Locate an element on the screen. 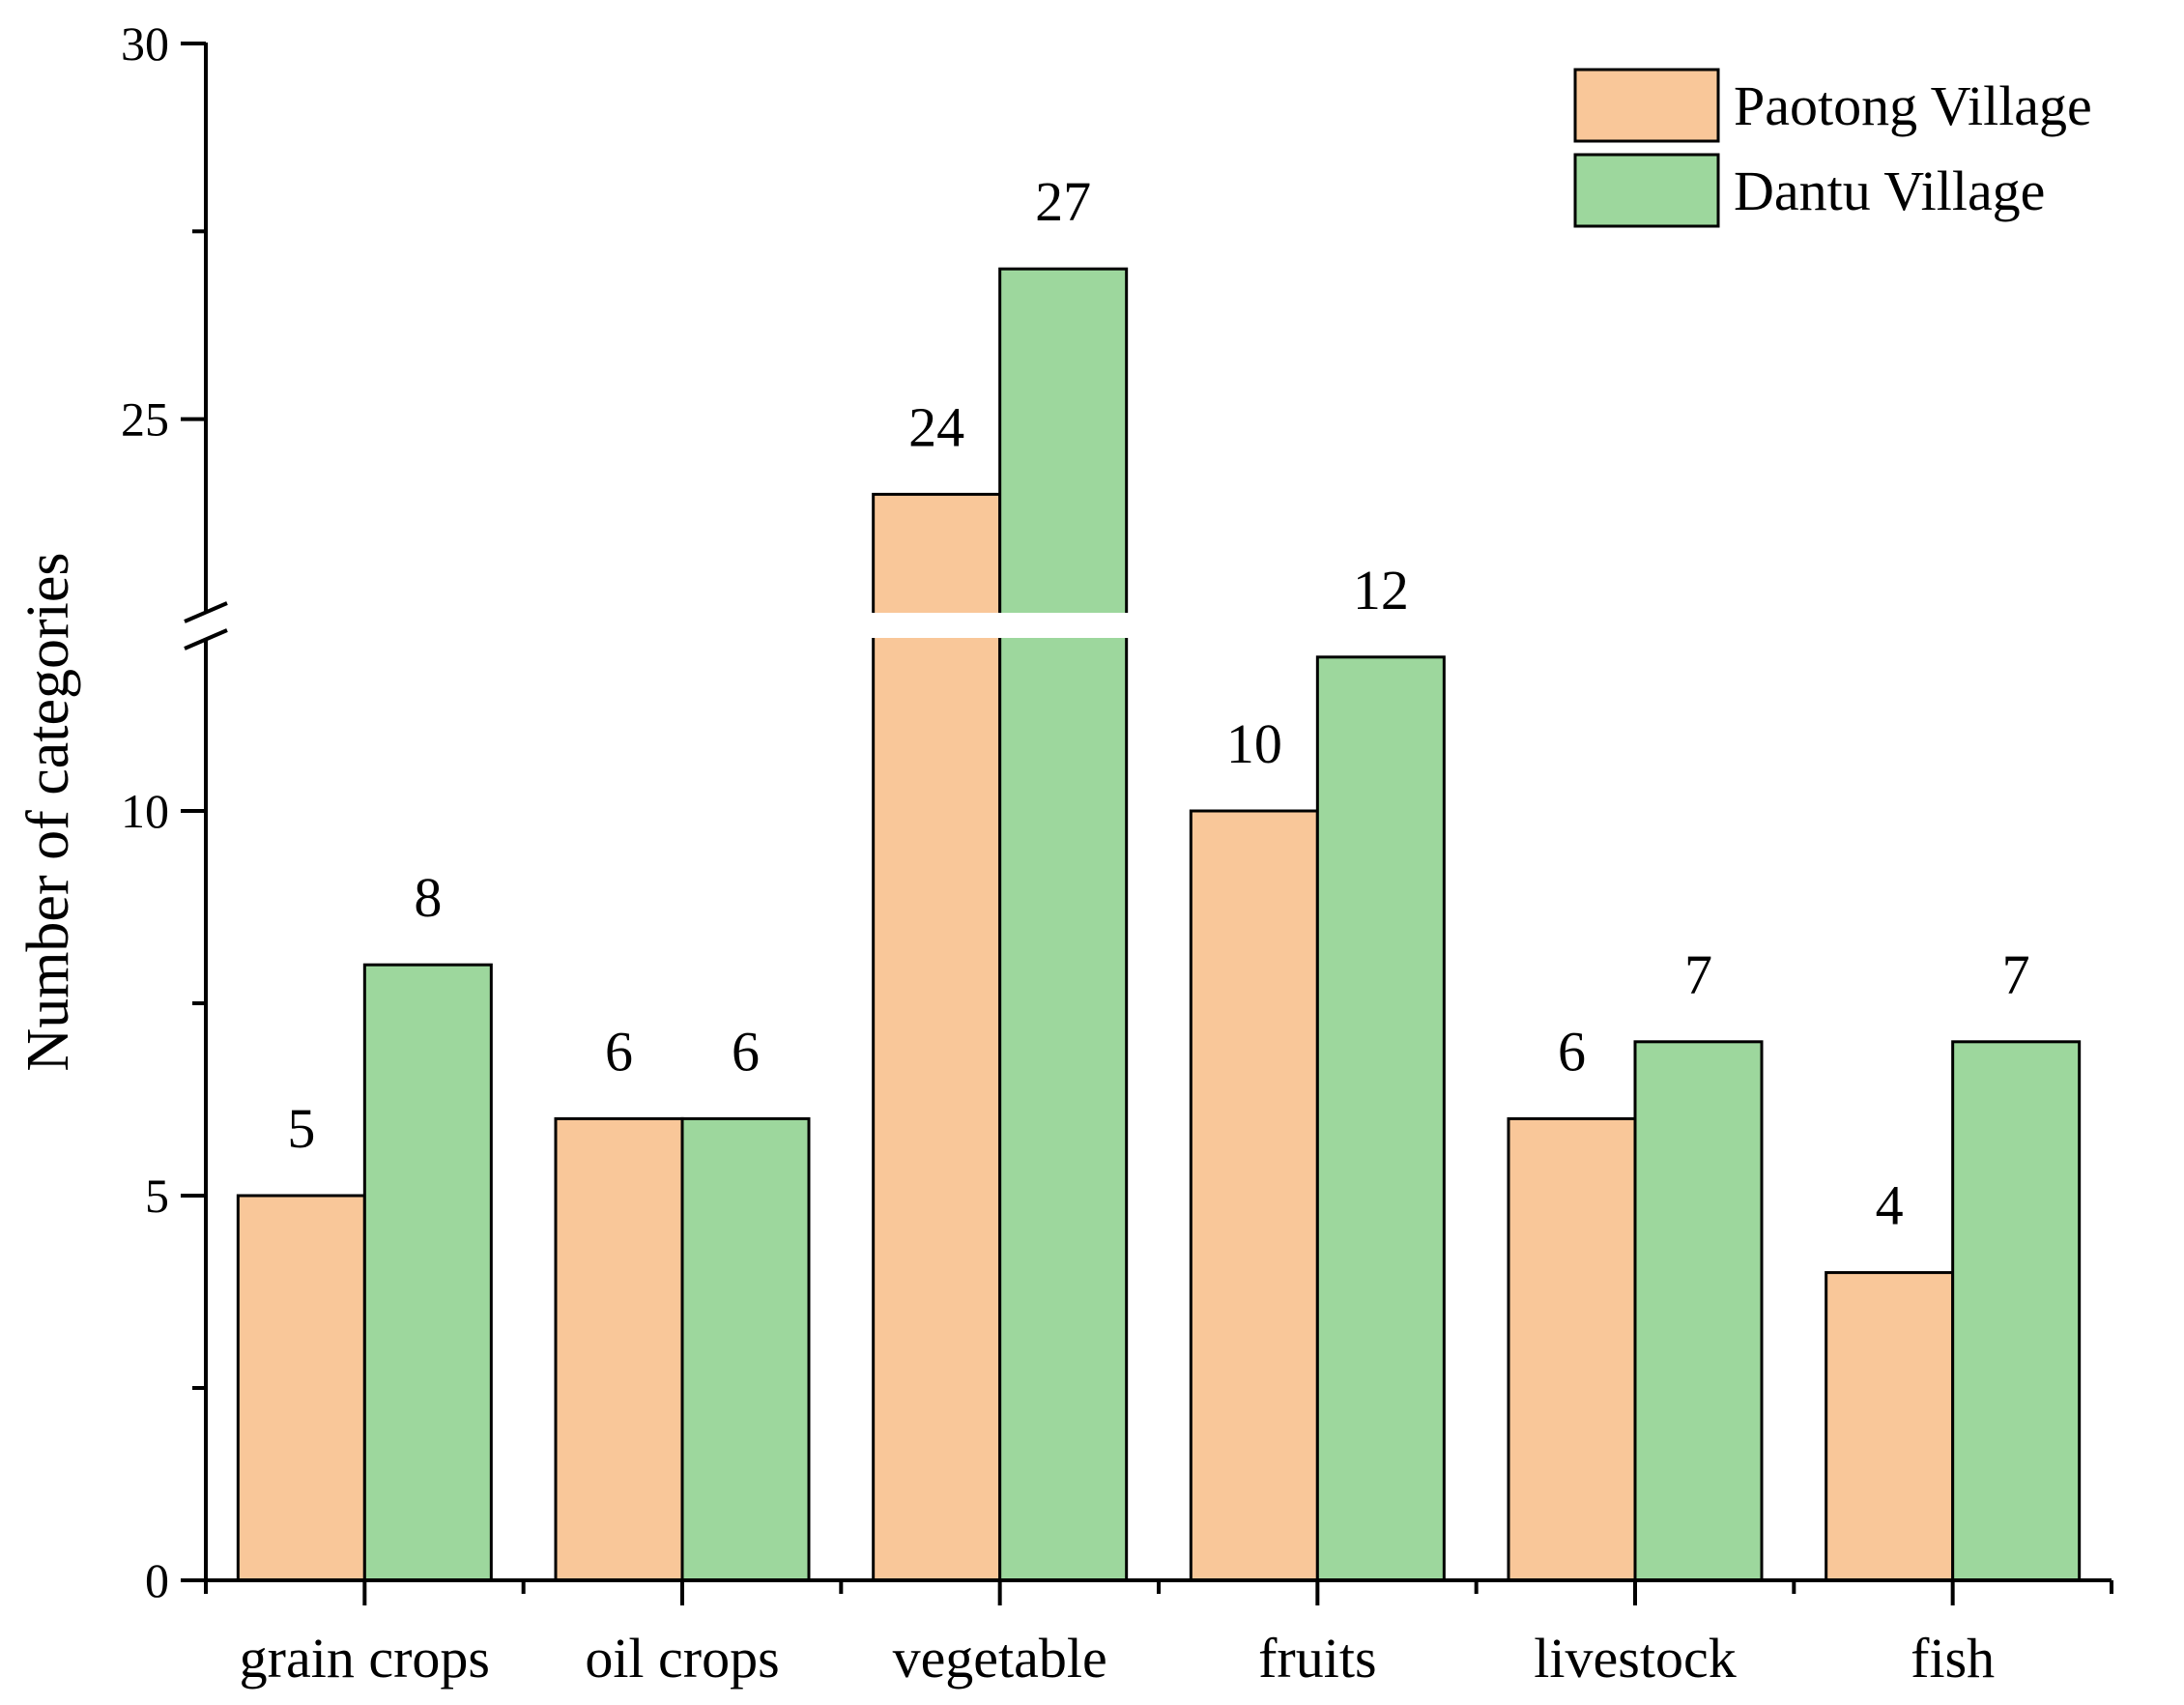 Image resolution: width=2184 pixels, height=1705 pixels. x-tick-label-vegetable: vegetable is located at coordinates (1000, 1659).